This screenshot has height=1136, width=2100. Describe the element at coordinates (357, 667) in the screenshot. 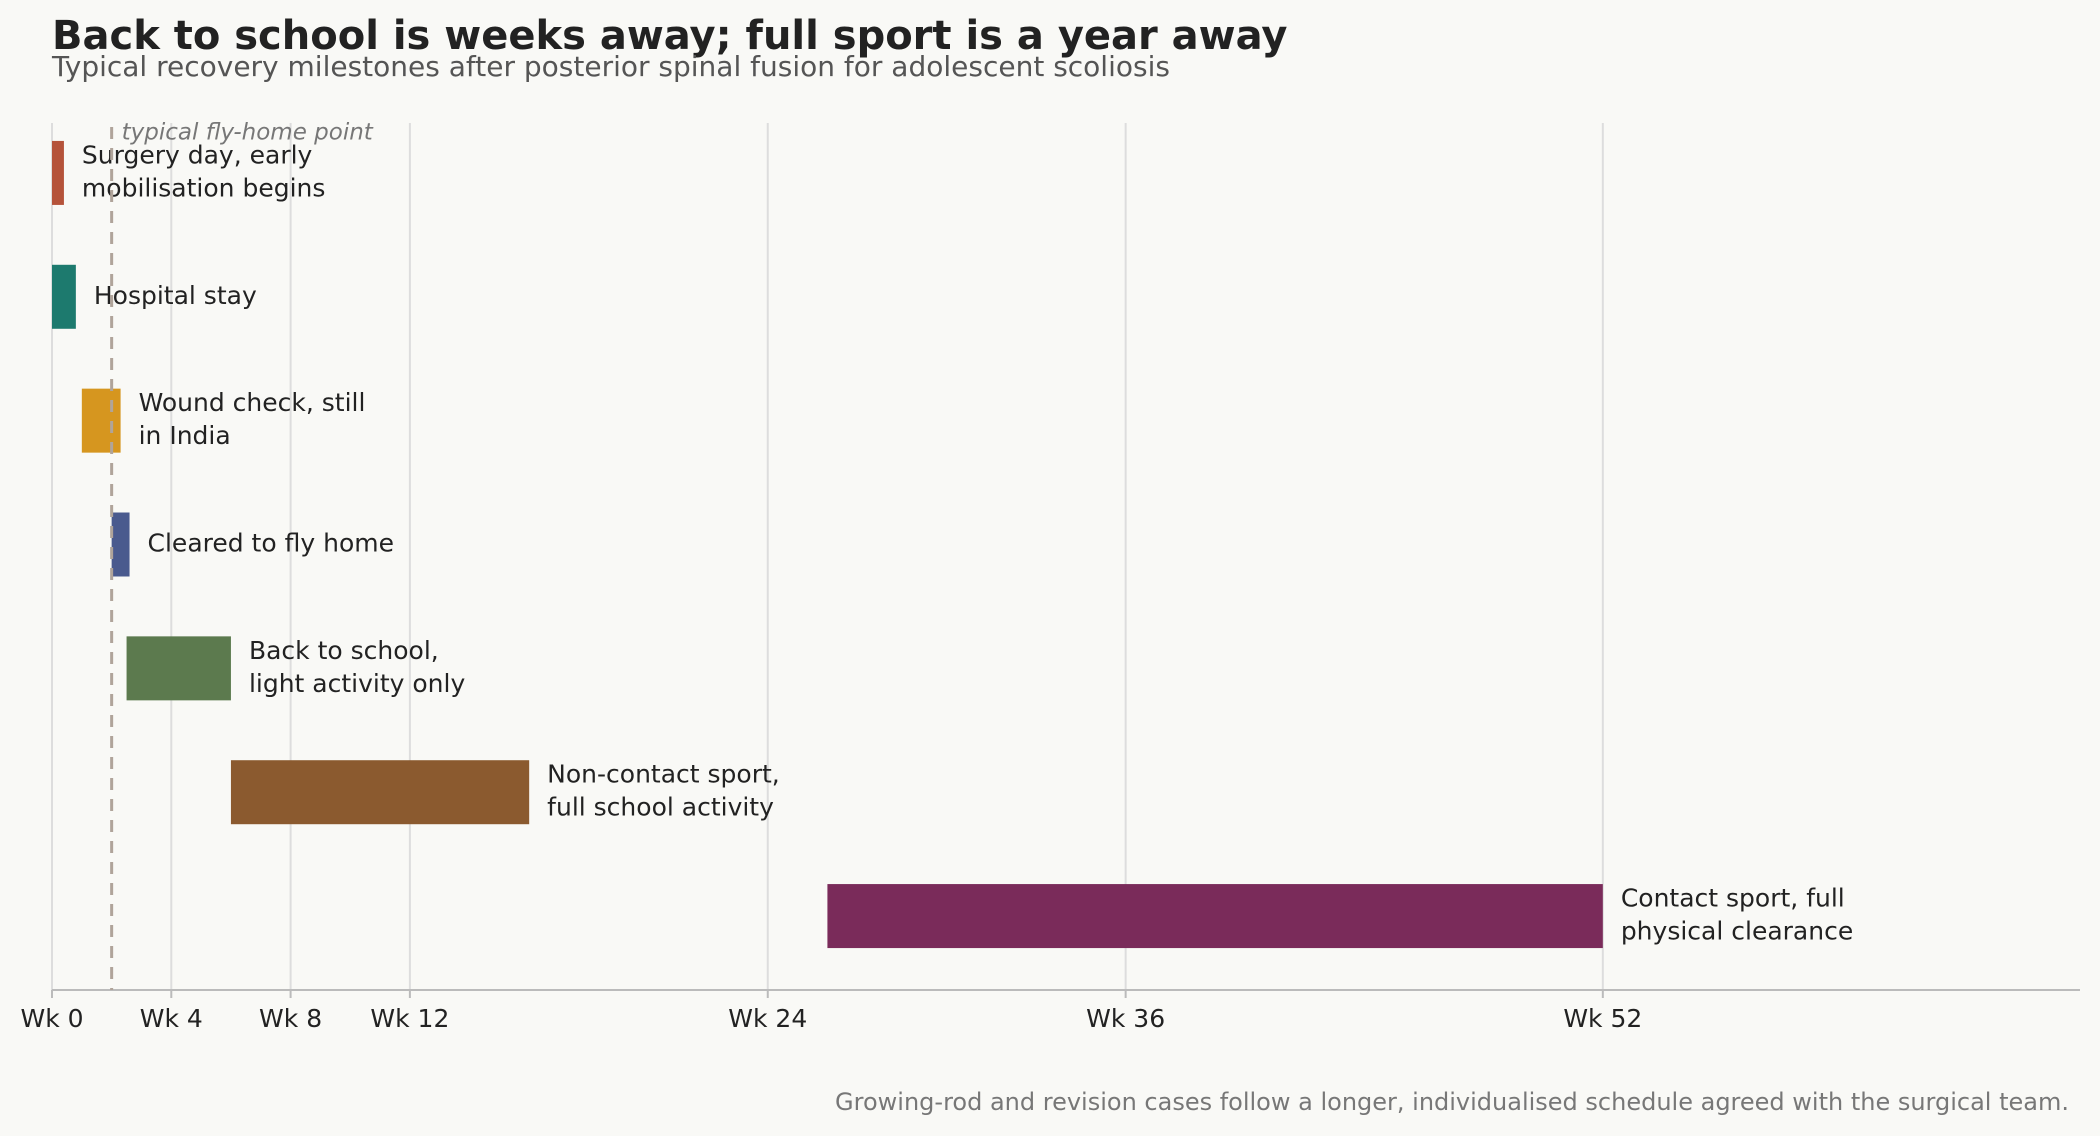

I see `task-label: Back to school, light activity only` at that location.